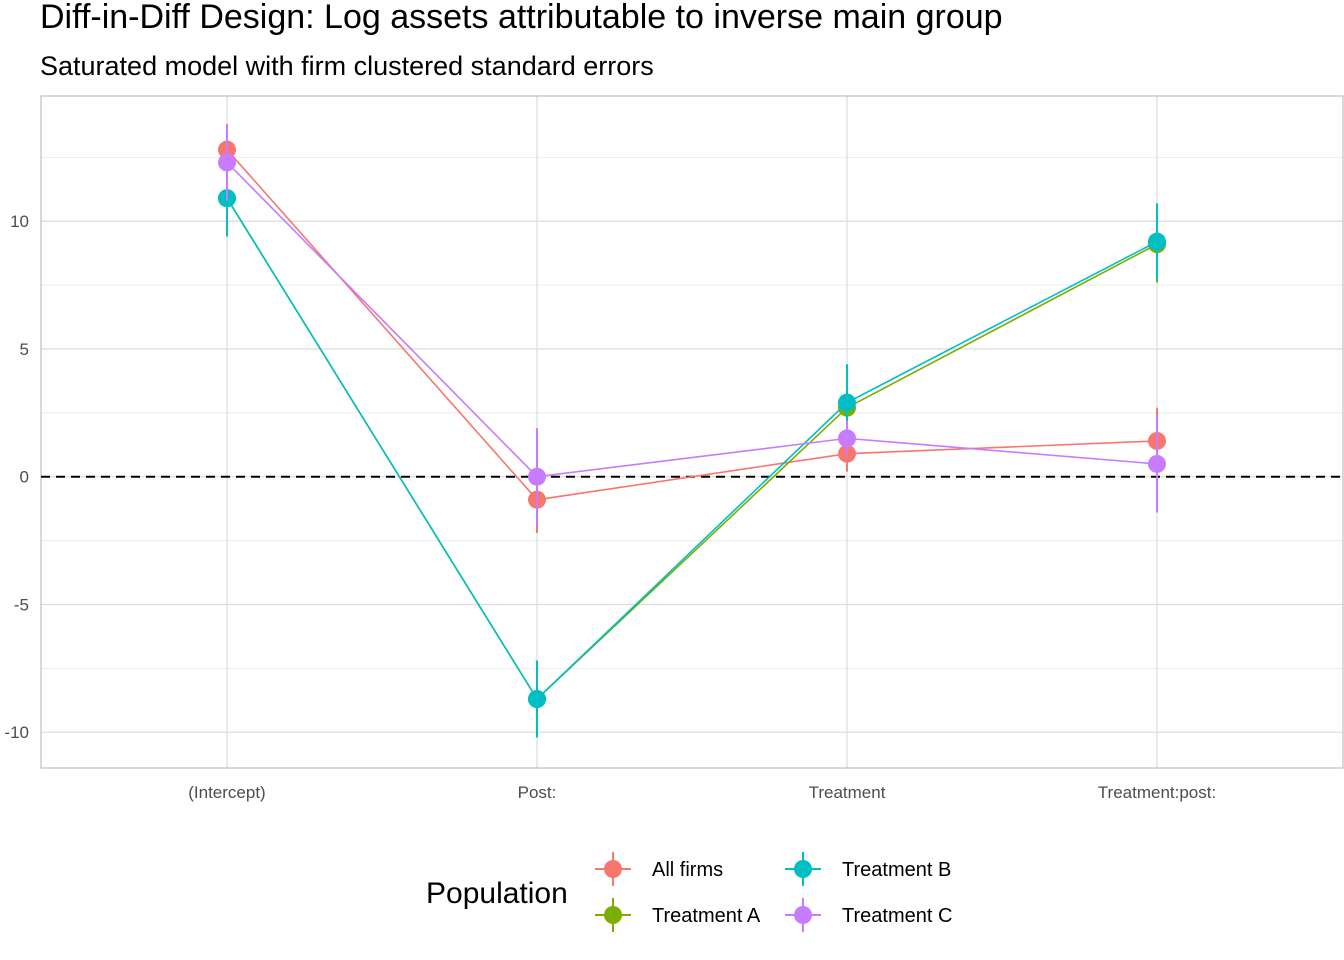 Image resolution: width=1344 pixels, height=960 pixels. What do you see at coordinates (21, 604) in the screenshot?
I see `y-tick-label: -5` at bounding box center [21, 604].